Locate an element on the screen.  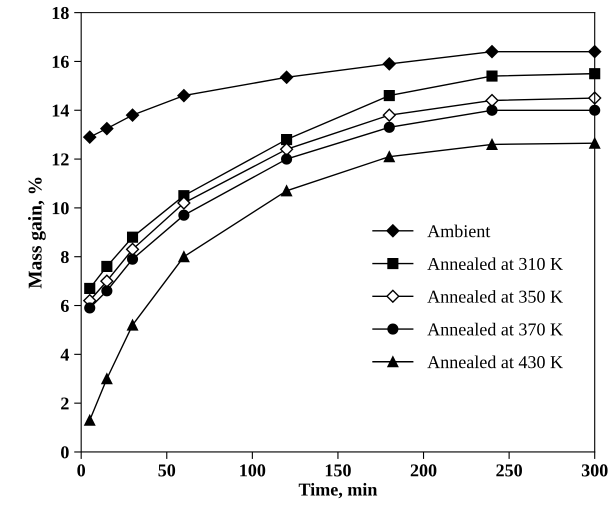
x-axis-title: Time, min is located at coordinates (338, 490).